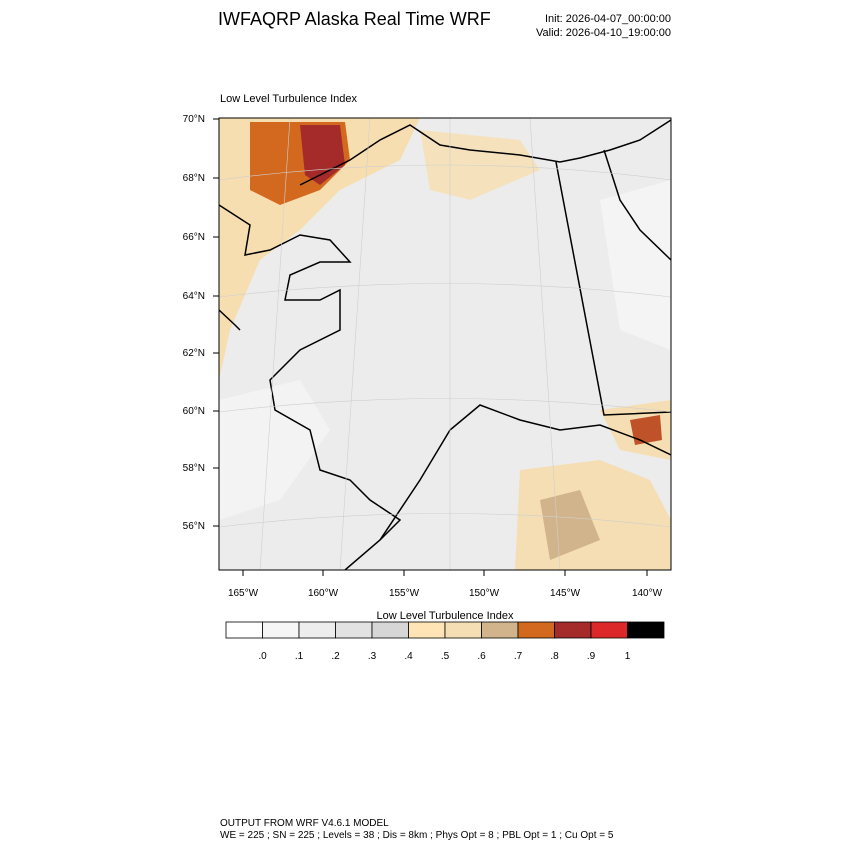 The height and width of the screenshot is (850, 850). I want to click on colorbar-label: .1, so click(299, 656).